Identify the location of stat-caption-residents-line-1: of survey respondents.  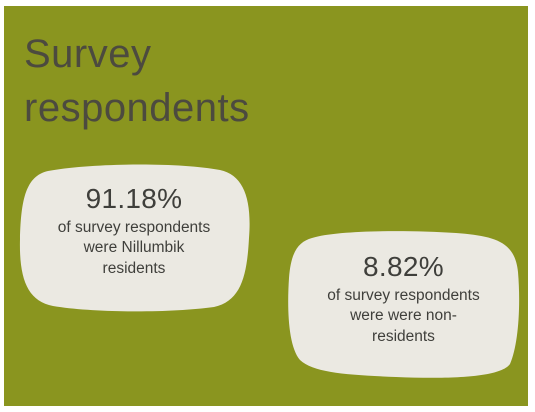
(134, 227).